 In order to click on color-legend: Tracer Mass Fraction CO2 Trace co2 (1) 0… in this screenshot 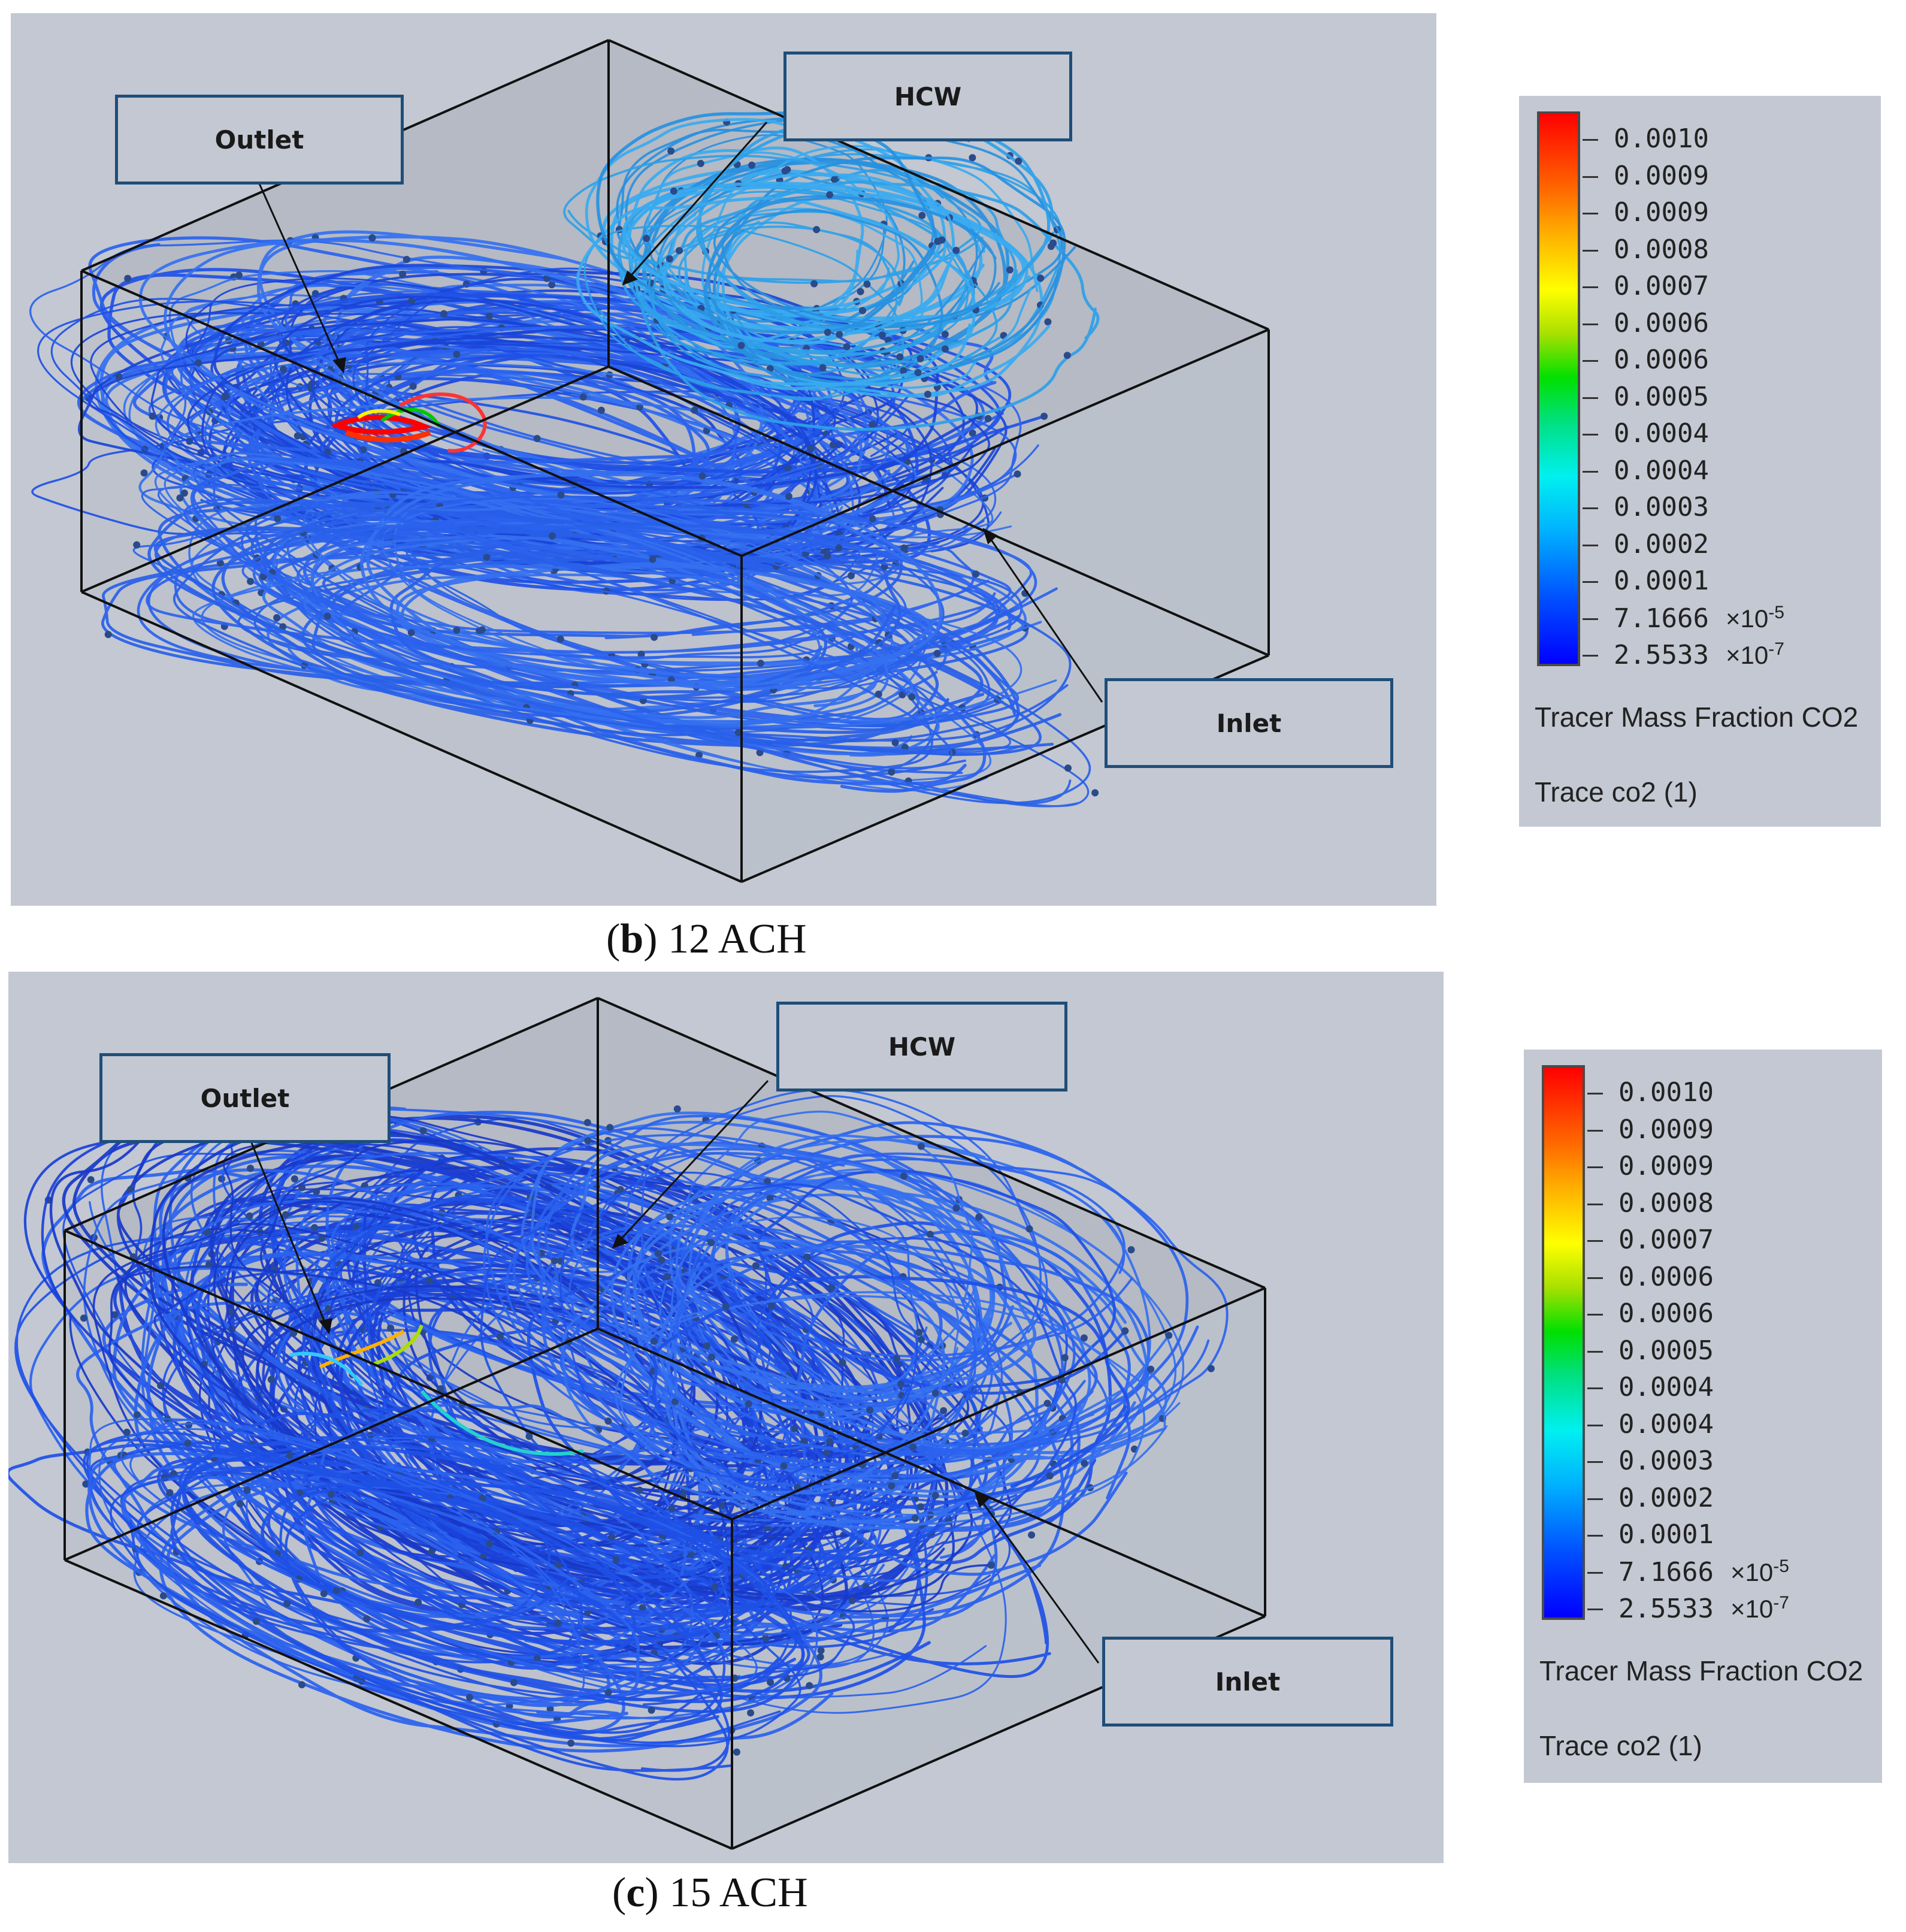, I will do `click(1700, 461)`.